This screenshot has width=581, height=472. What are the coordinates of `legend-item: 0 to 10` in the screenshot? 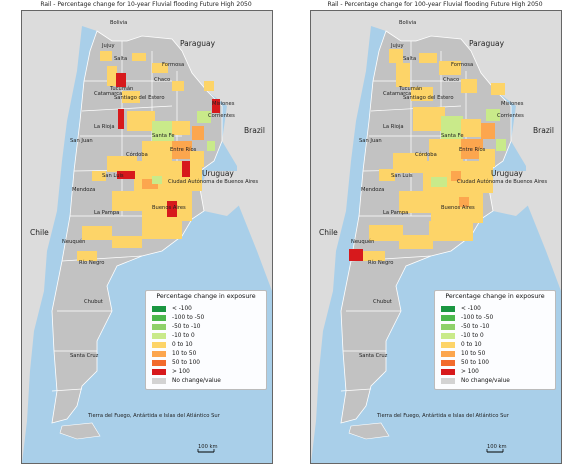 It's located at (172, 344).